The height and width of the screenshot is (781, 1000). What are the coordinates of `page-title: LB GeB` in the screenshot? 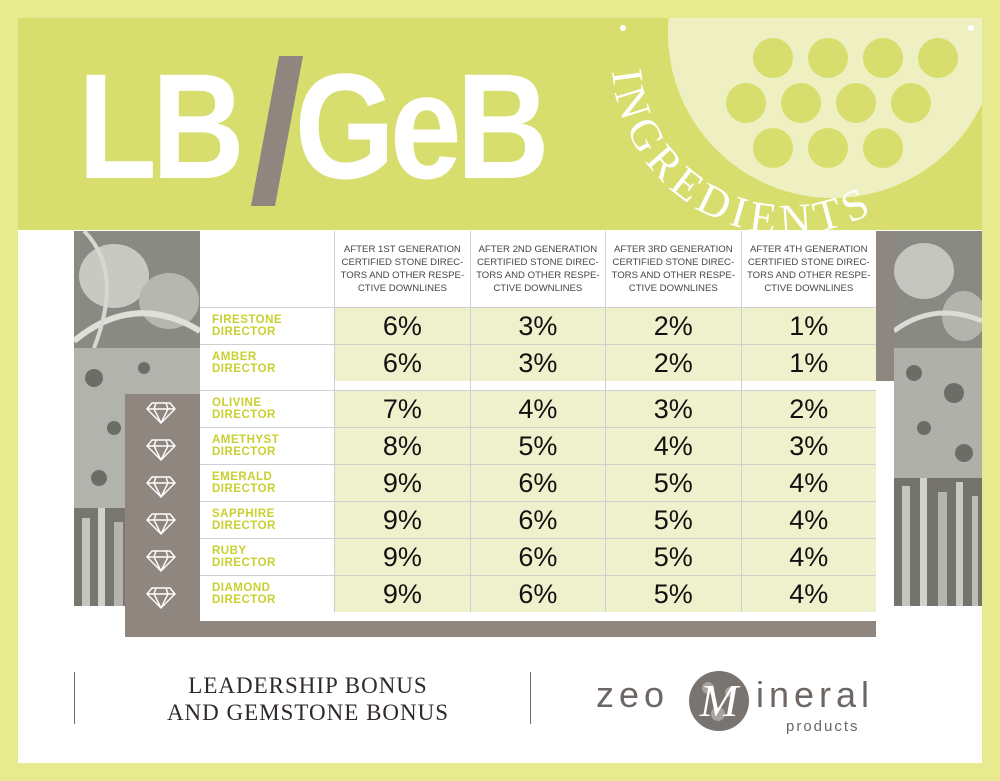 It's located at (314, 126).